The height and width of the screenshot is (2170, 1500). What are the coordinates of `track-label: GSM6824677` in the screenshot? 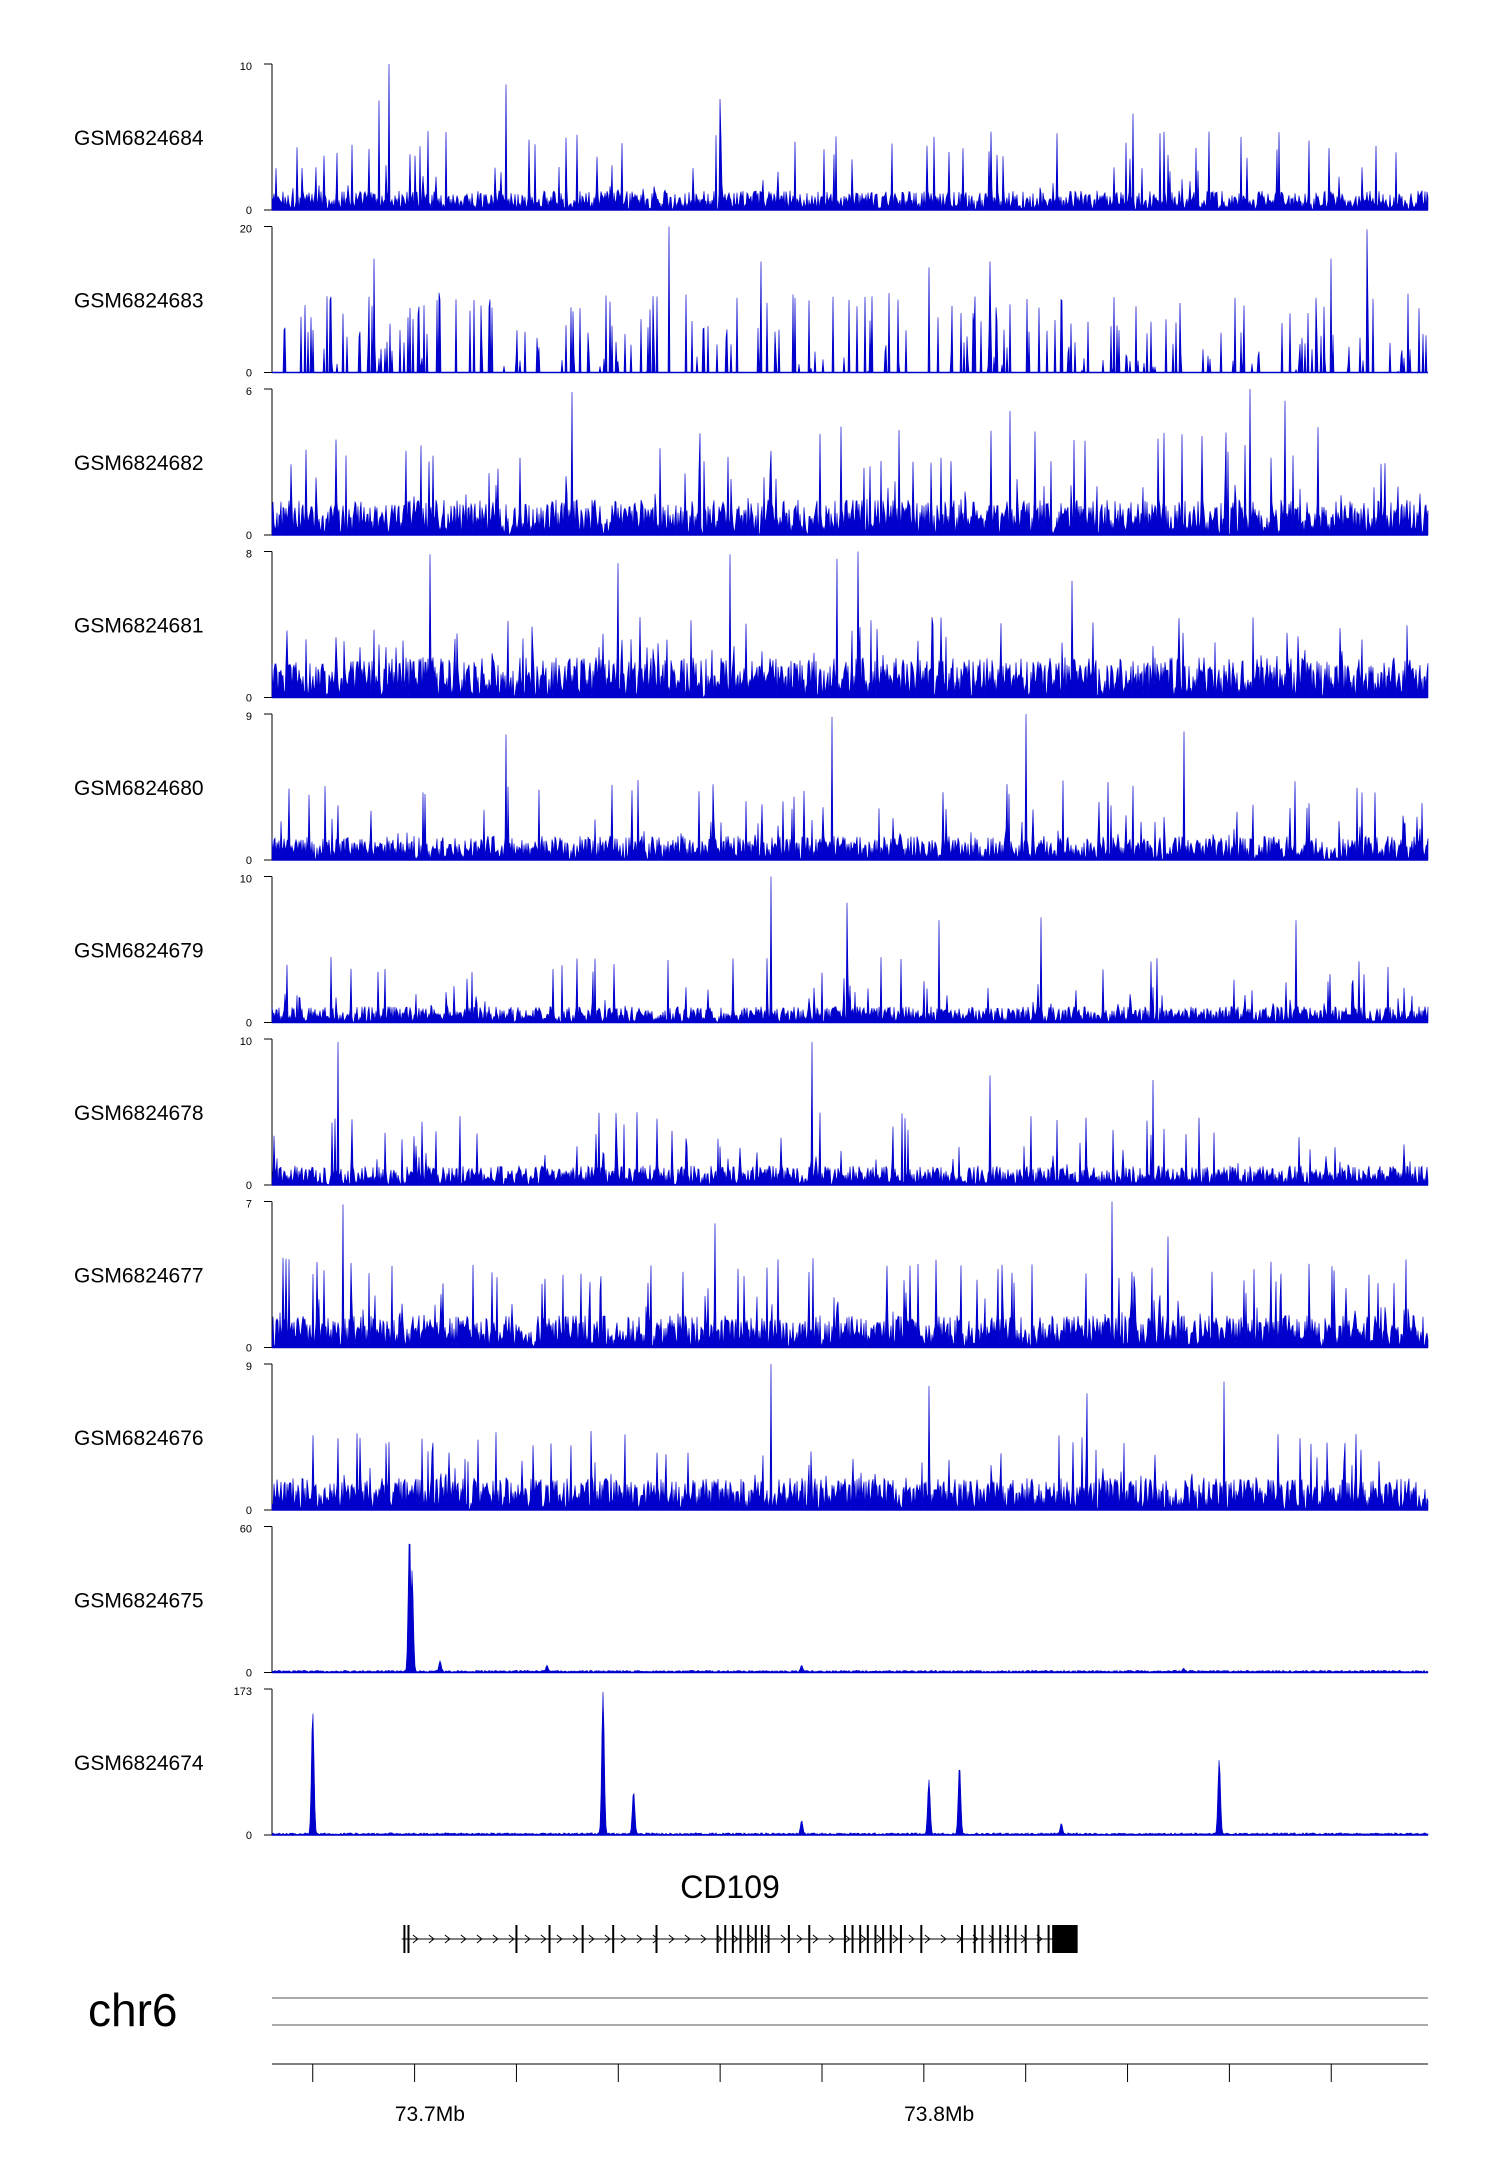 It's located at (139, 1276).